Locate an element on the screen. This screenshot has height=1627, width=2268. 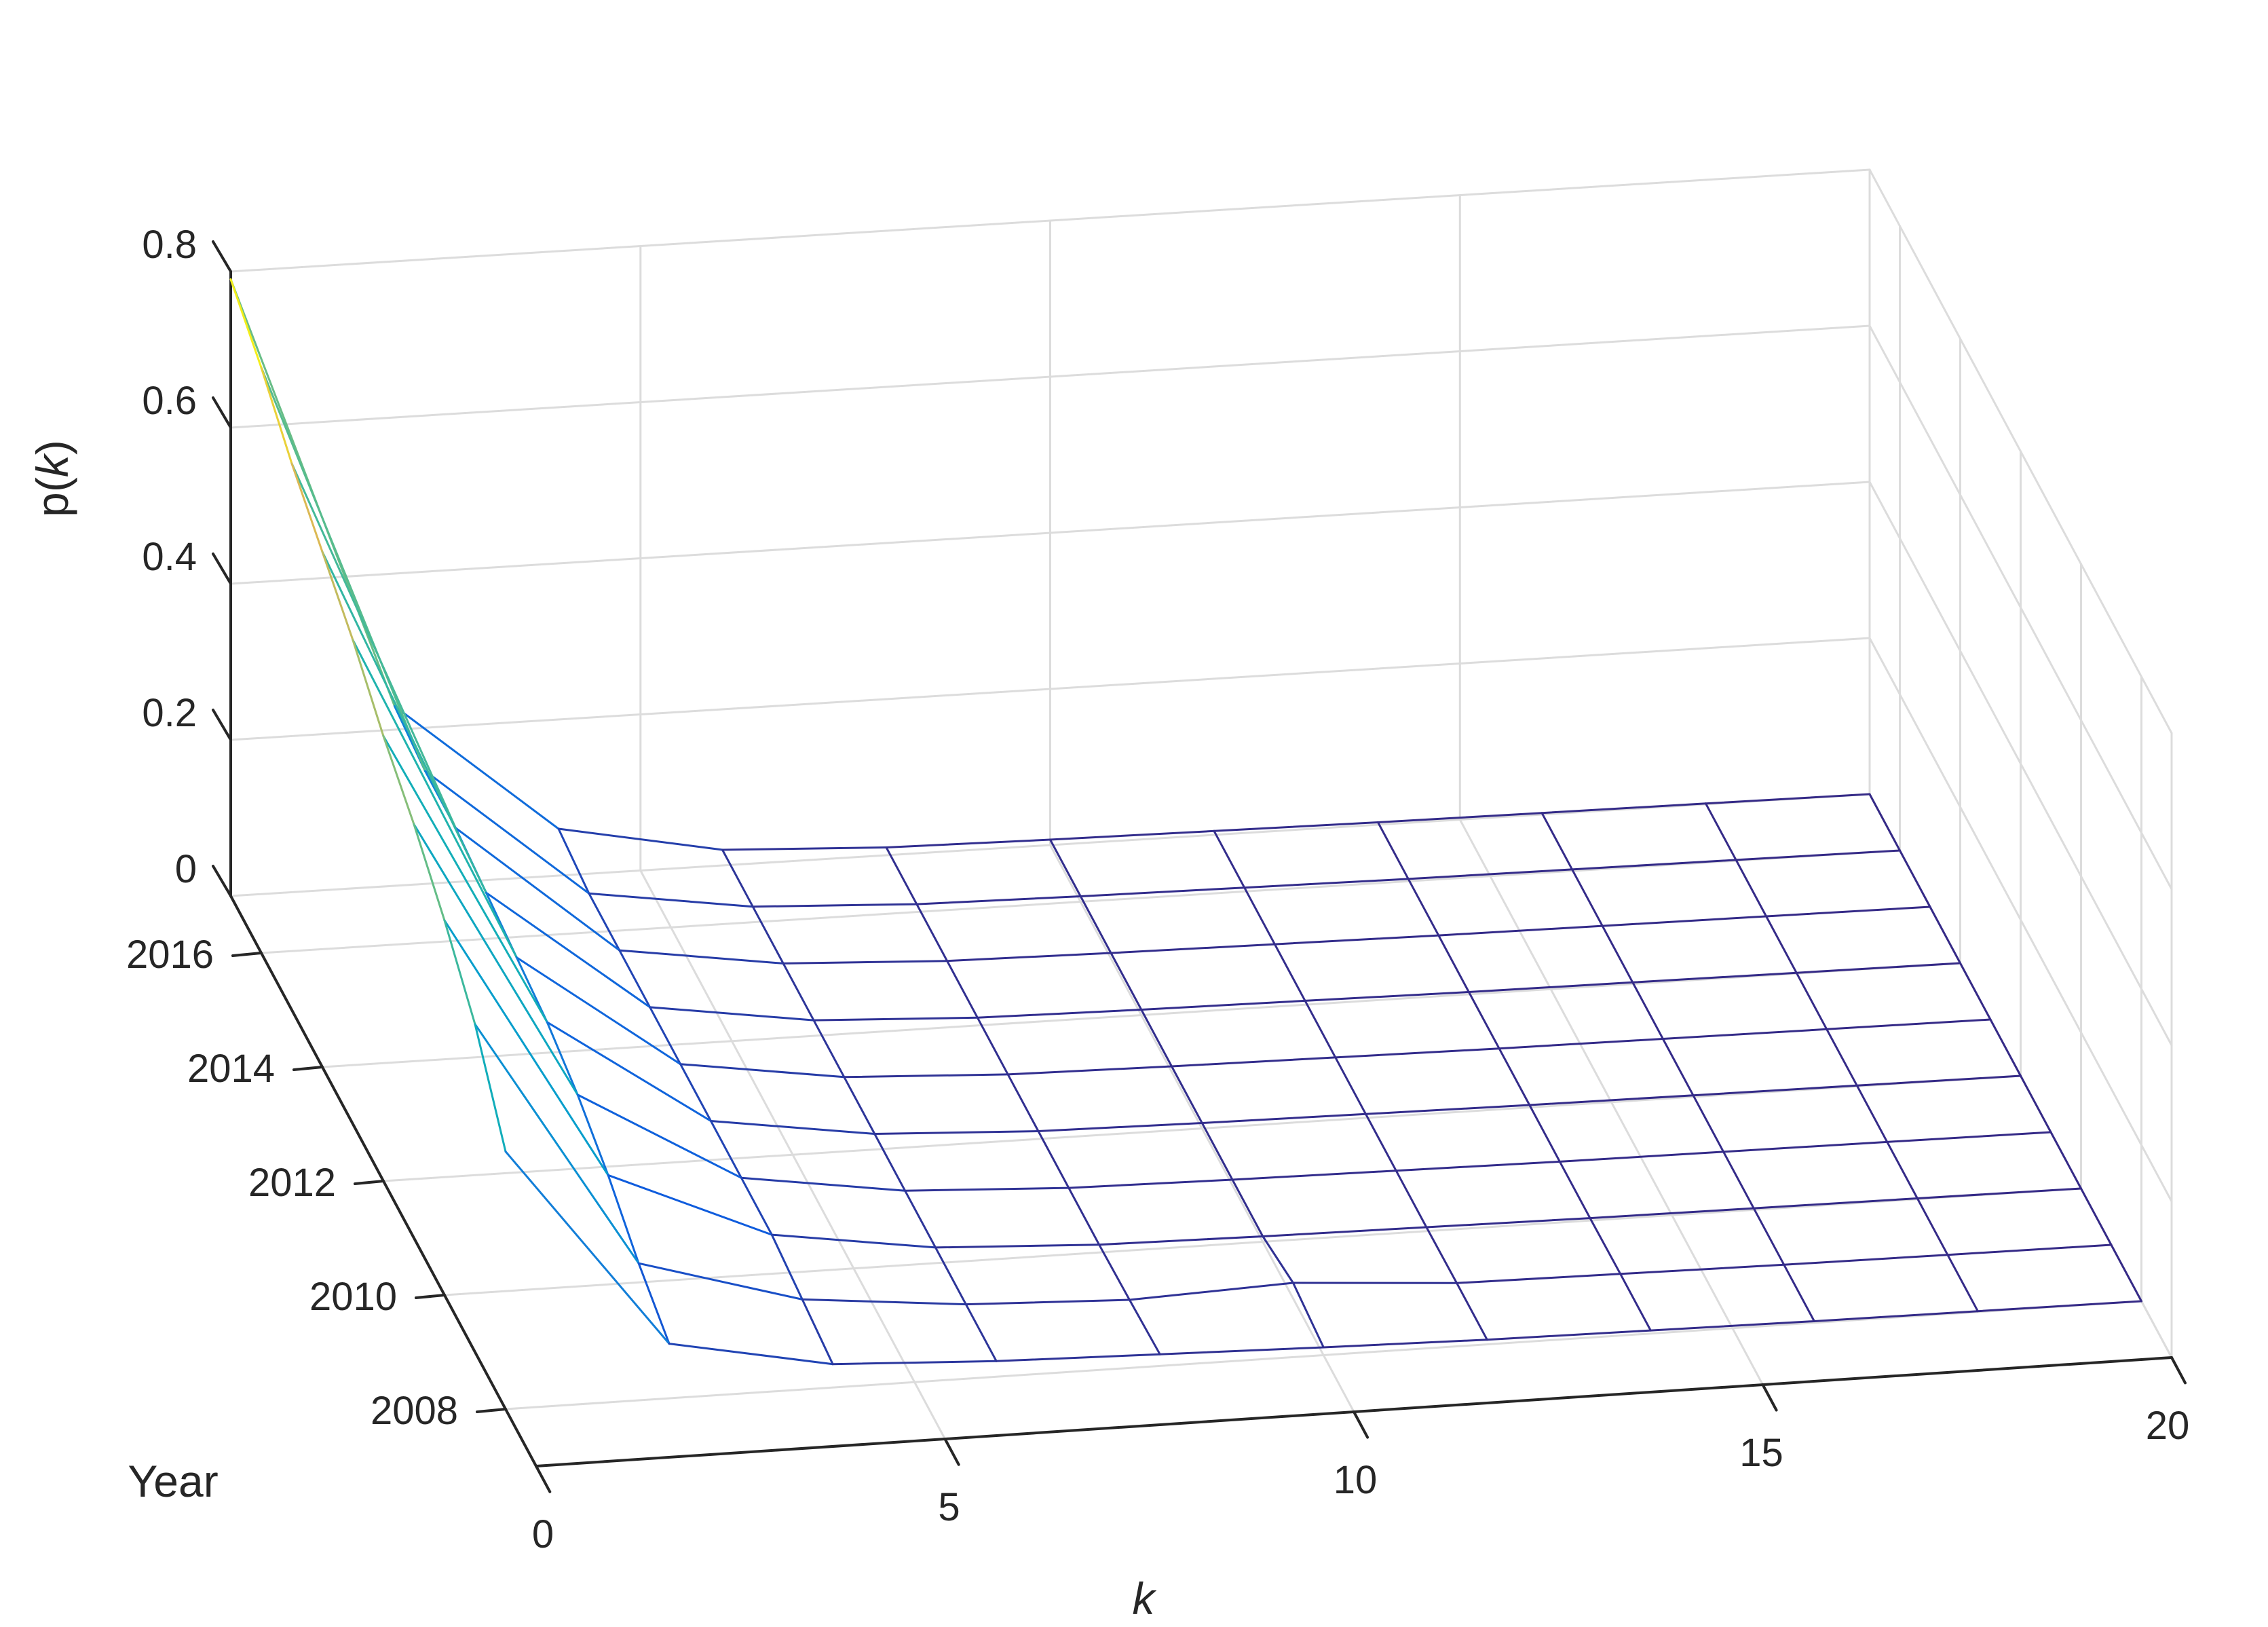
z-axis-label: p(k) is located at coordinates (52, 479).